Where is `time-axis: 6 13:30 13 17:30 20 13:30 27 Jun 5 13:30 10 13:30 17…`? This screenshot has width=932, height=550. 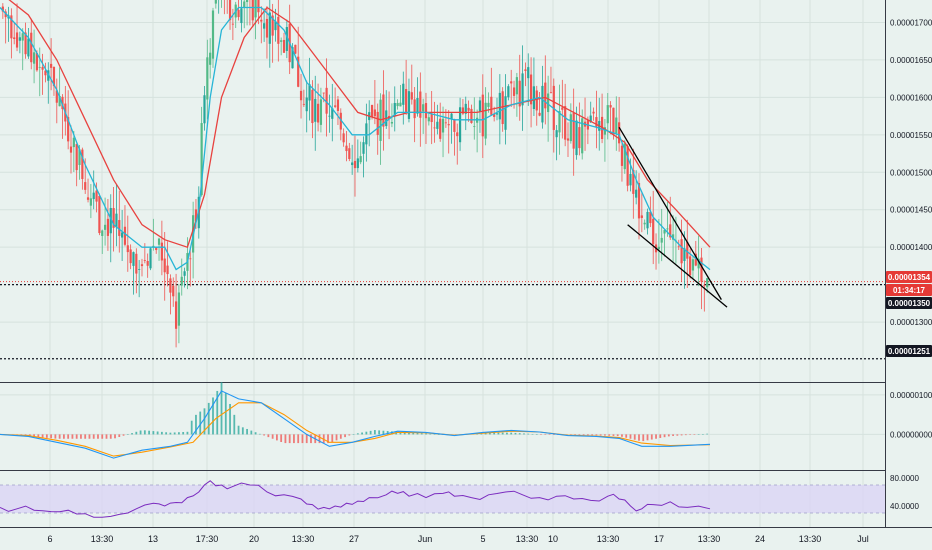
time-axis: 6 13:30 13 17:30 20 13:30 27 Jun 5 13:30 10 13:30 17… is located at coordinates (457, 539).